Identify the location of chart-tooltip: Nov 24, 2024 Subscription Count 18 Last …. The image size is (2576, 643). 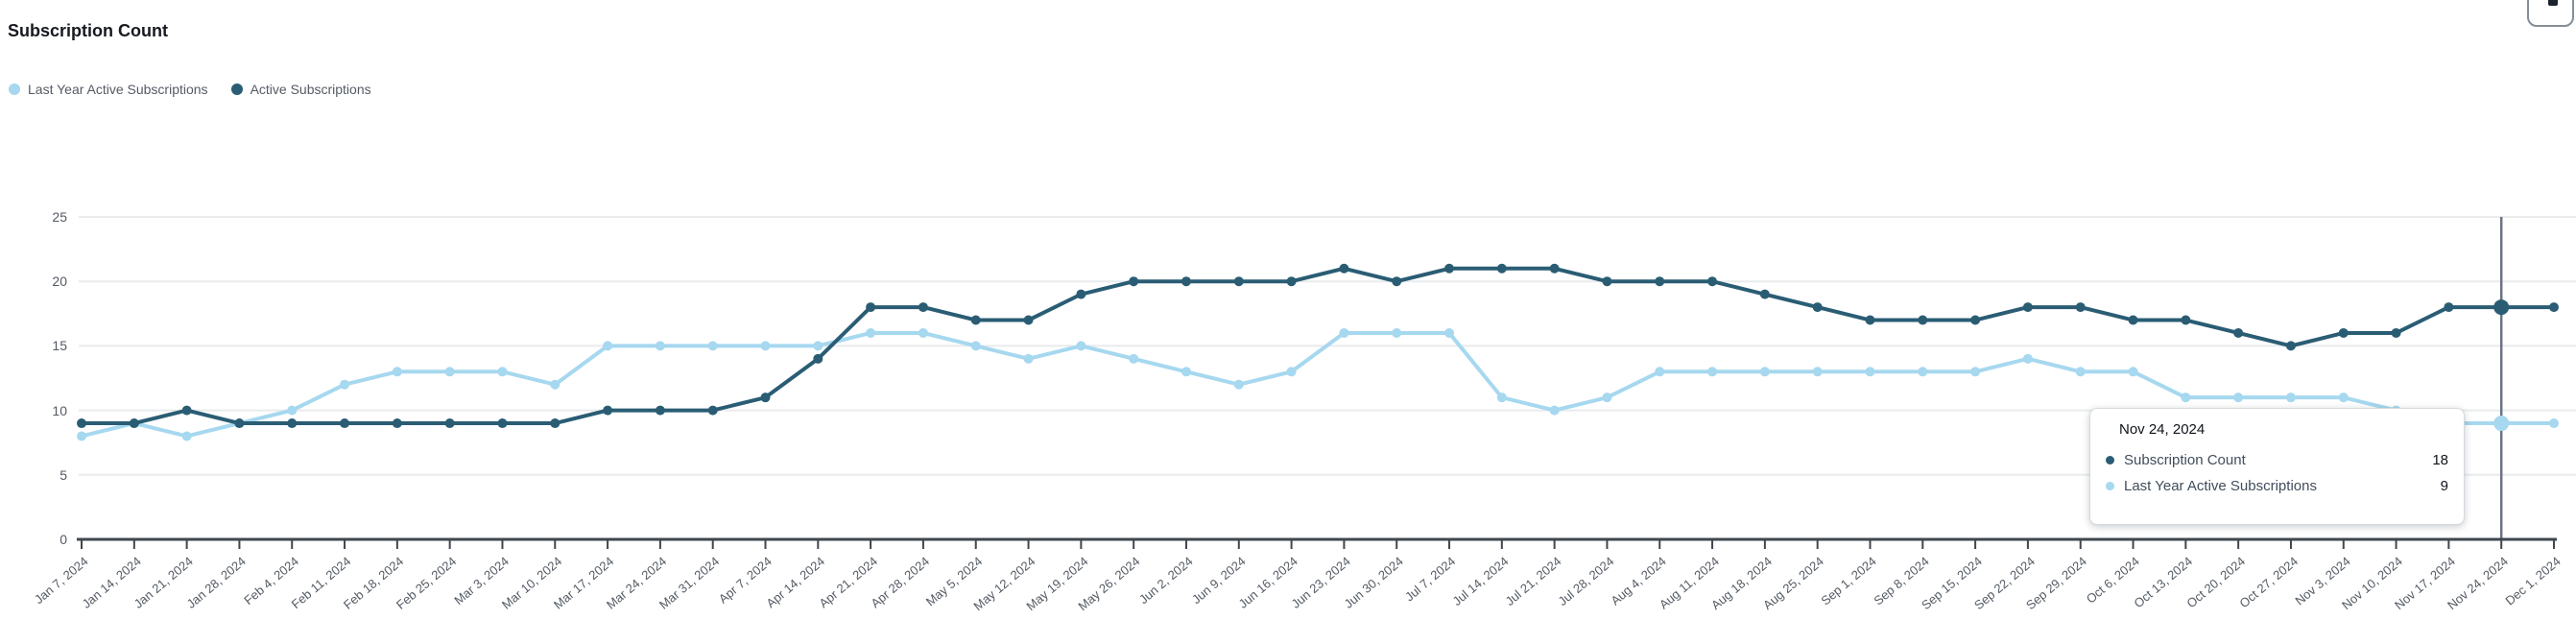
(2277, 467).